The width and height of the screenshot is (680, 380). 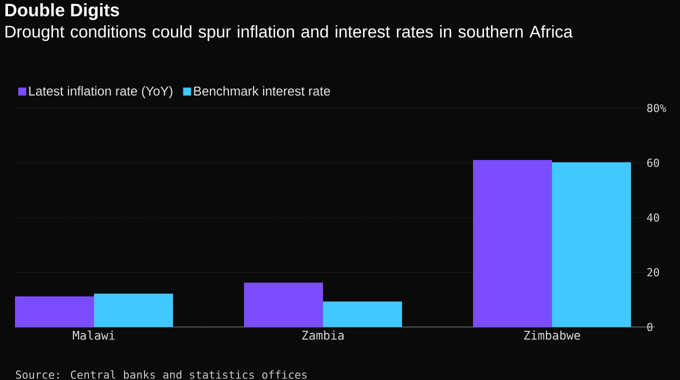 I want to click on x-tick-label: Malawi, so click(x=93, y=335).